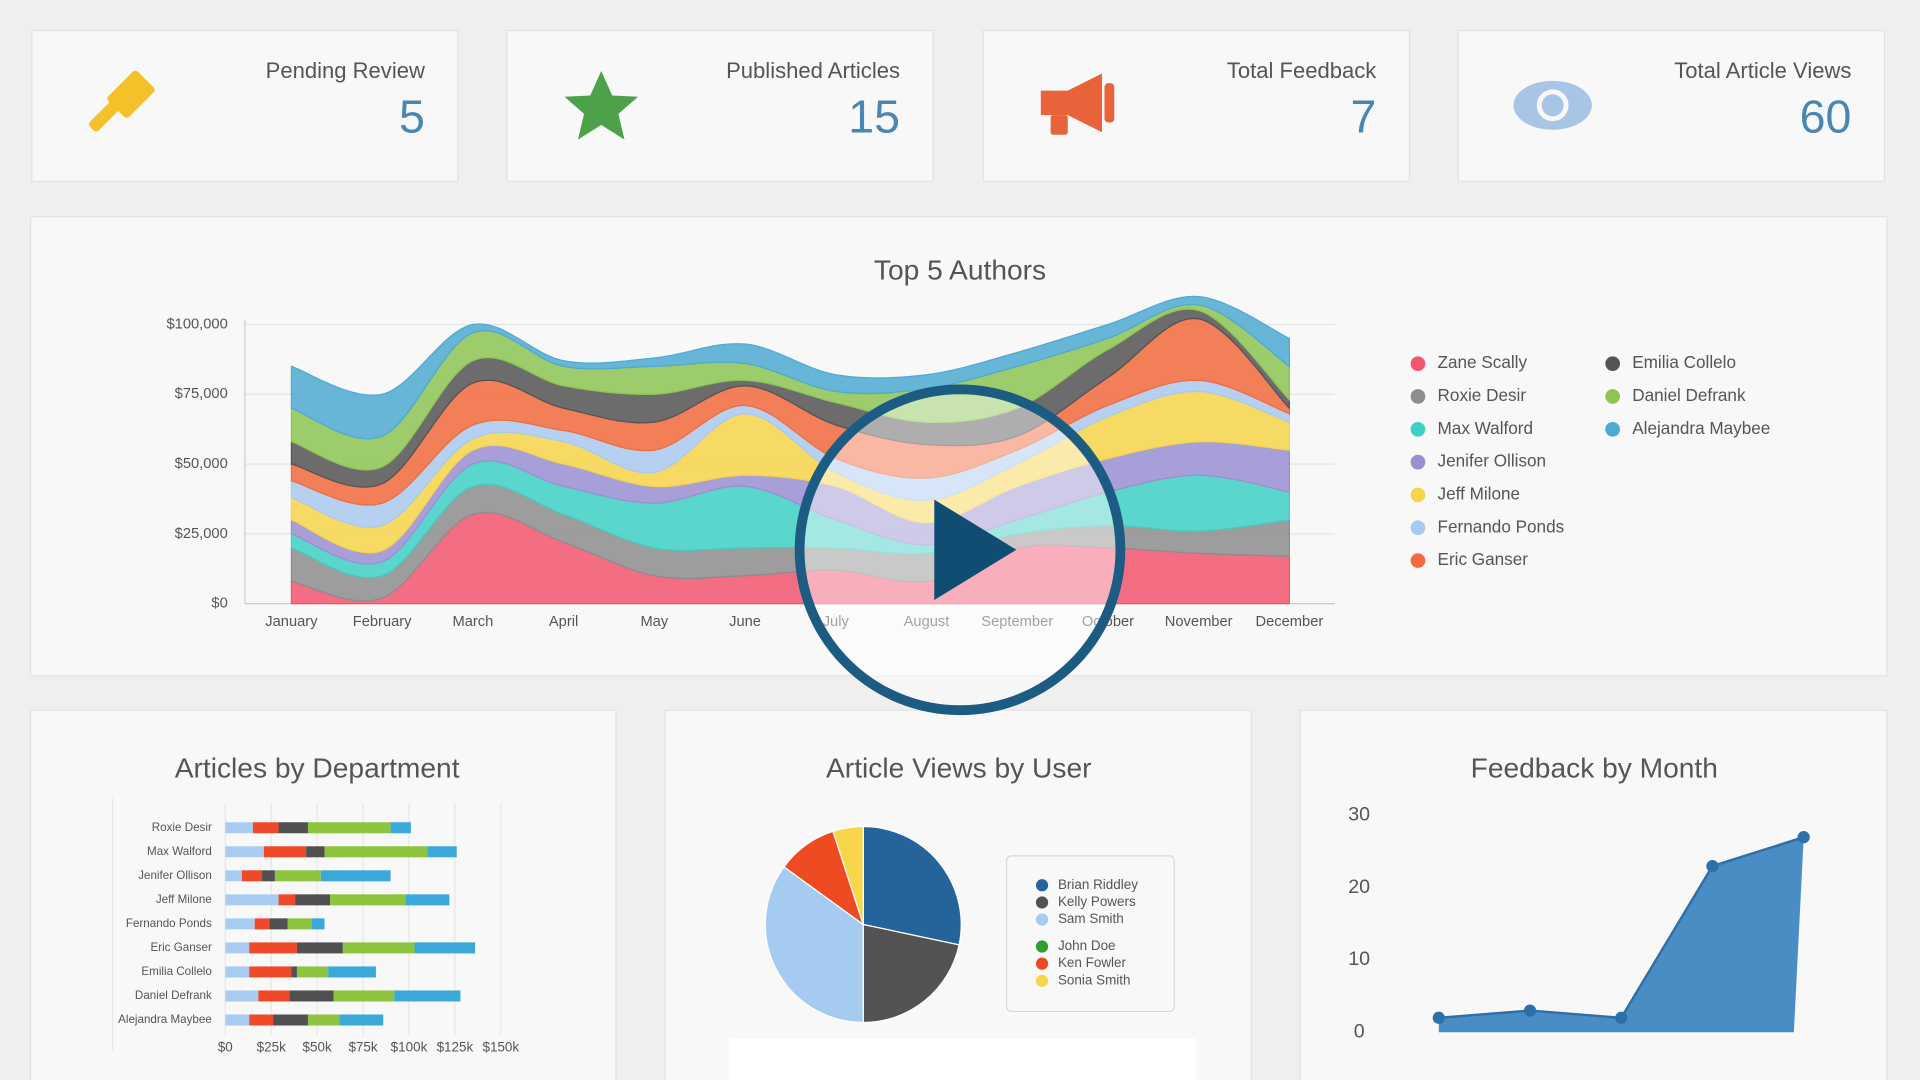 The width and height of the screenshot is (1920, 1080). I want to click on legend-label: Kelly Powers, so click(1097, 901).